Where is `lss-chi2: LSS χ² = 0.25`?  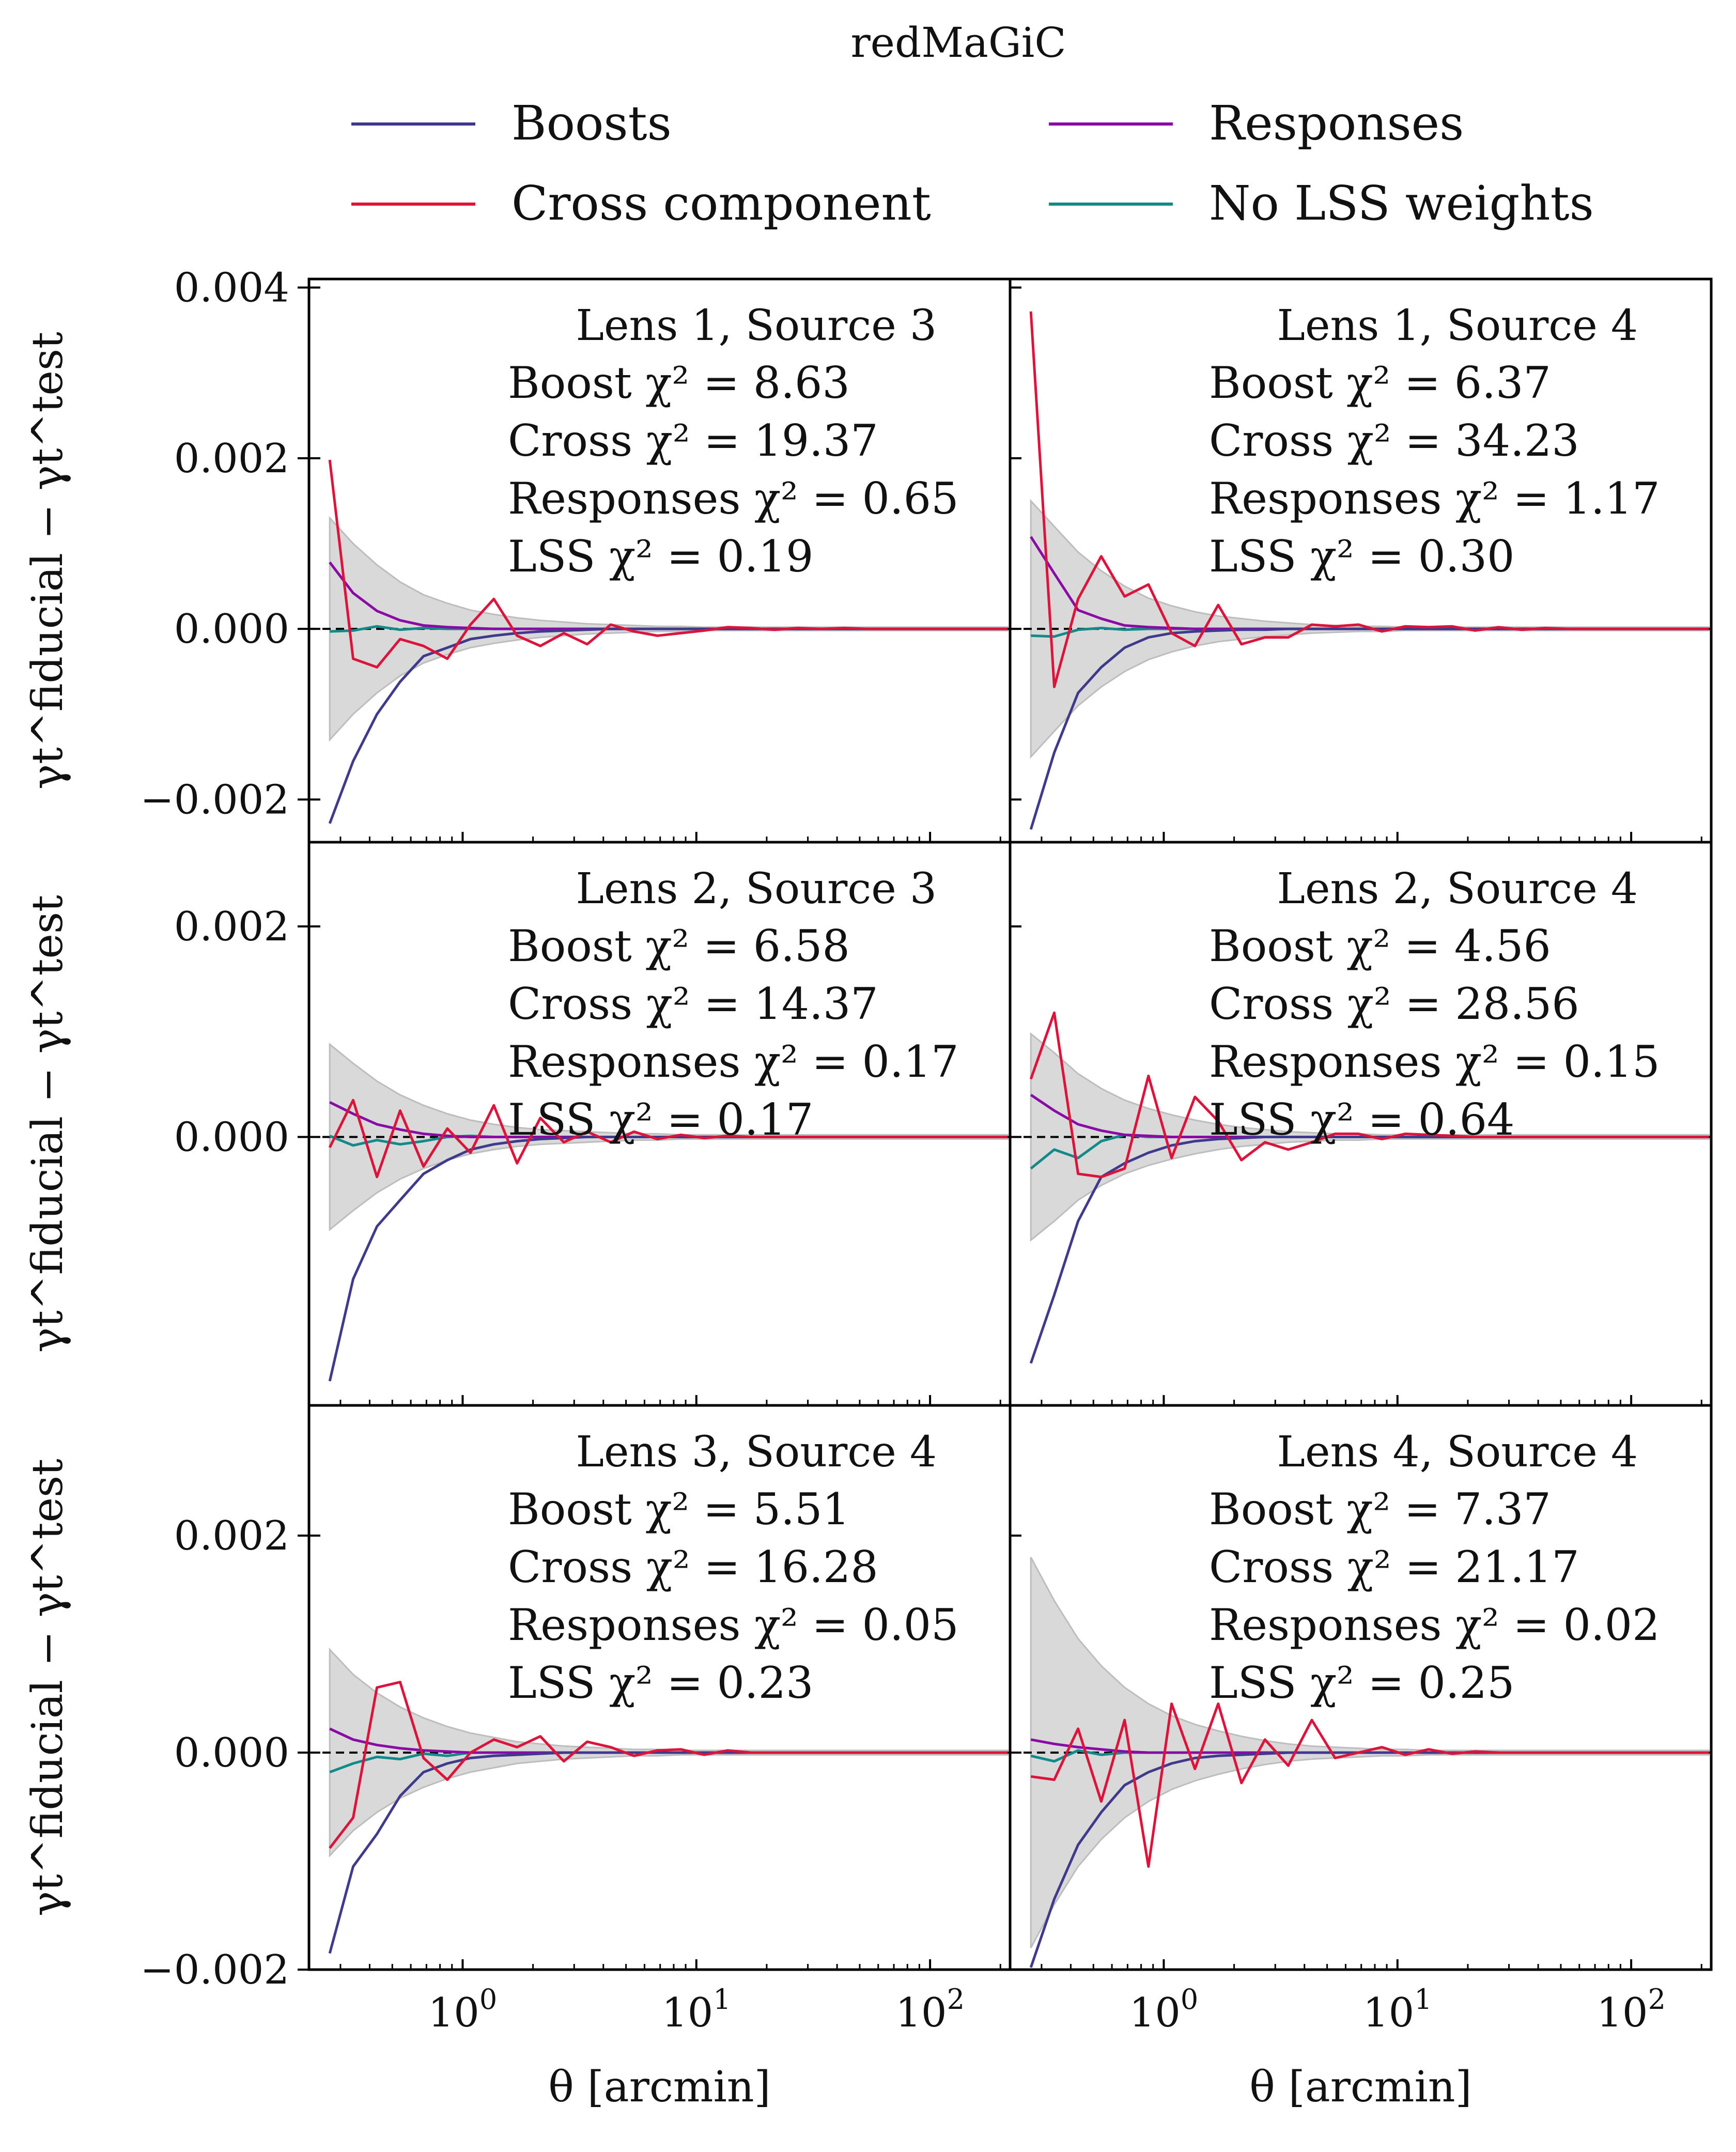 lss-chi2: LSS χ² = 0.25 is located at coordinates (1362, 1683).